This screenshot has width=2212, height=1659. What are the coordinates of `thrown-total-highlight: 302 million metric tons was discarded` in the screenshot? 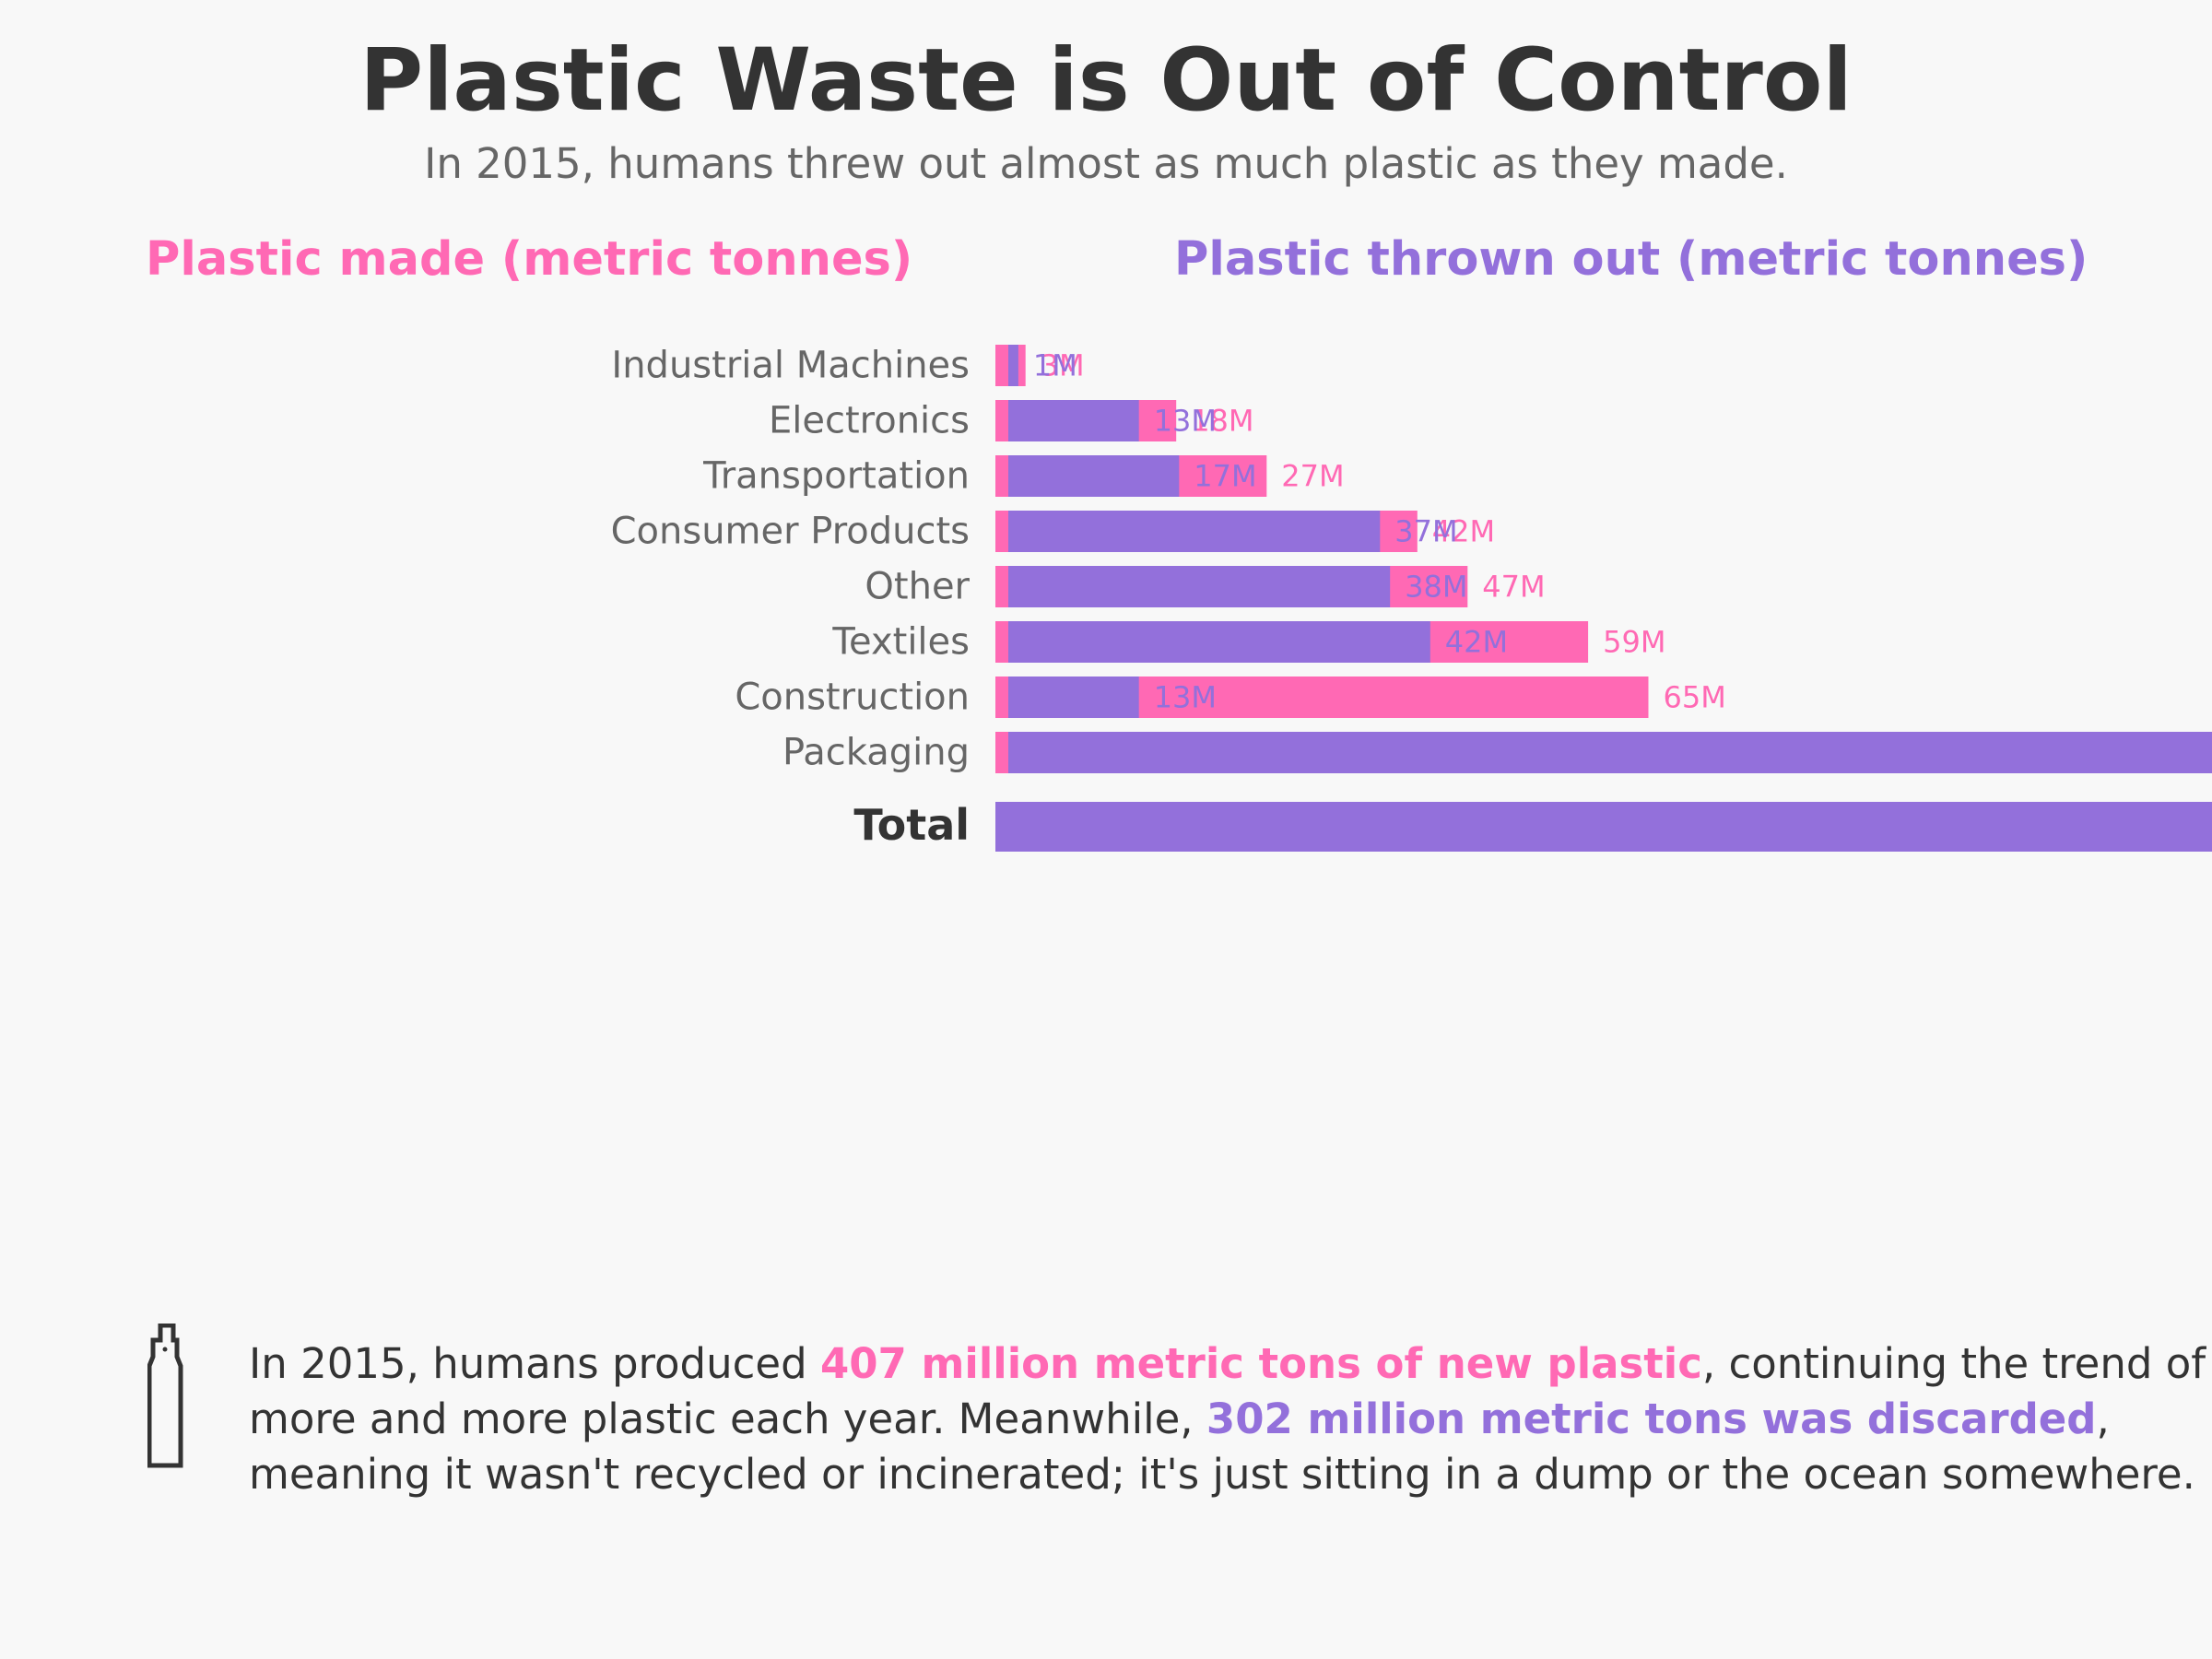 It's located at (1651, 1418).